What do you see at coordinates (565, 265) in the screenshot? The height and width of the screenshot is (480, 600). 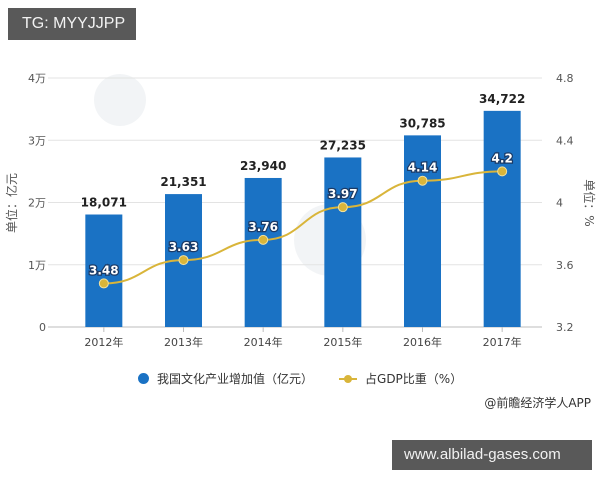 I see `svg-text: 3.6` at bounding box center [565, 265].